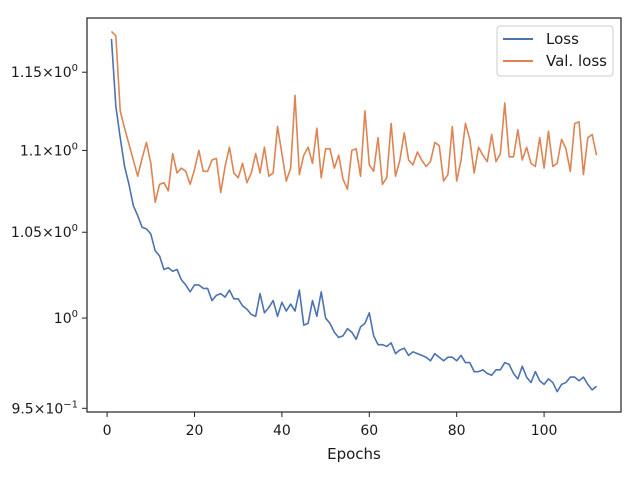 The image size is (640, 480). I want to click on x-tick-label: 60, so click(369, 431).